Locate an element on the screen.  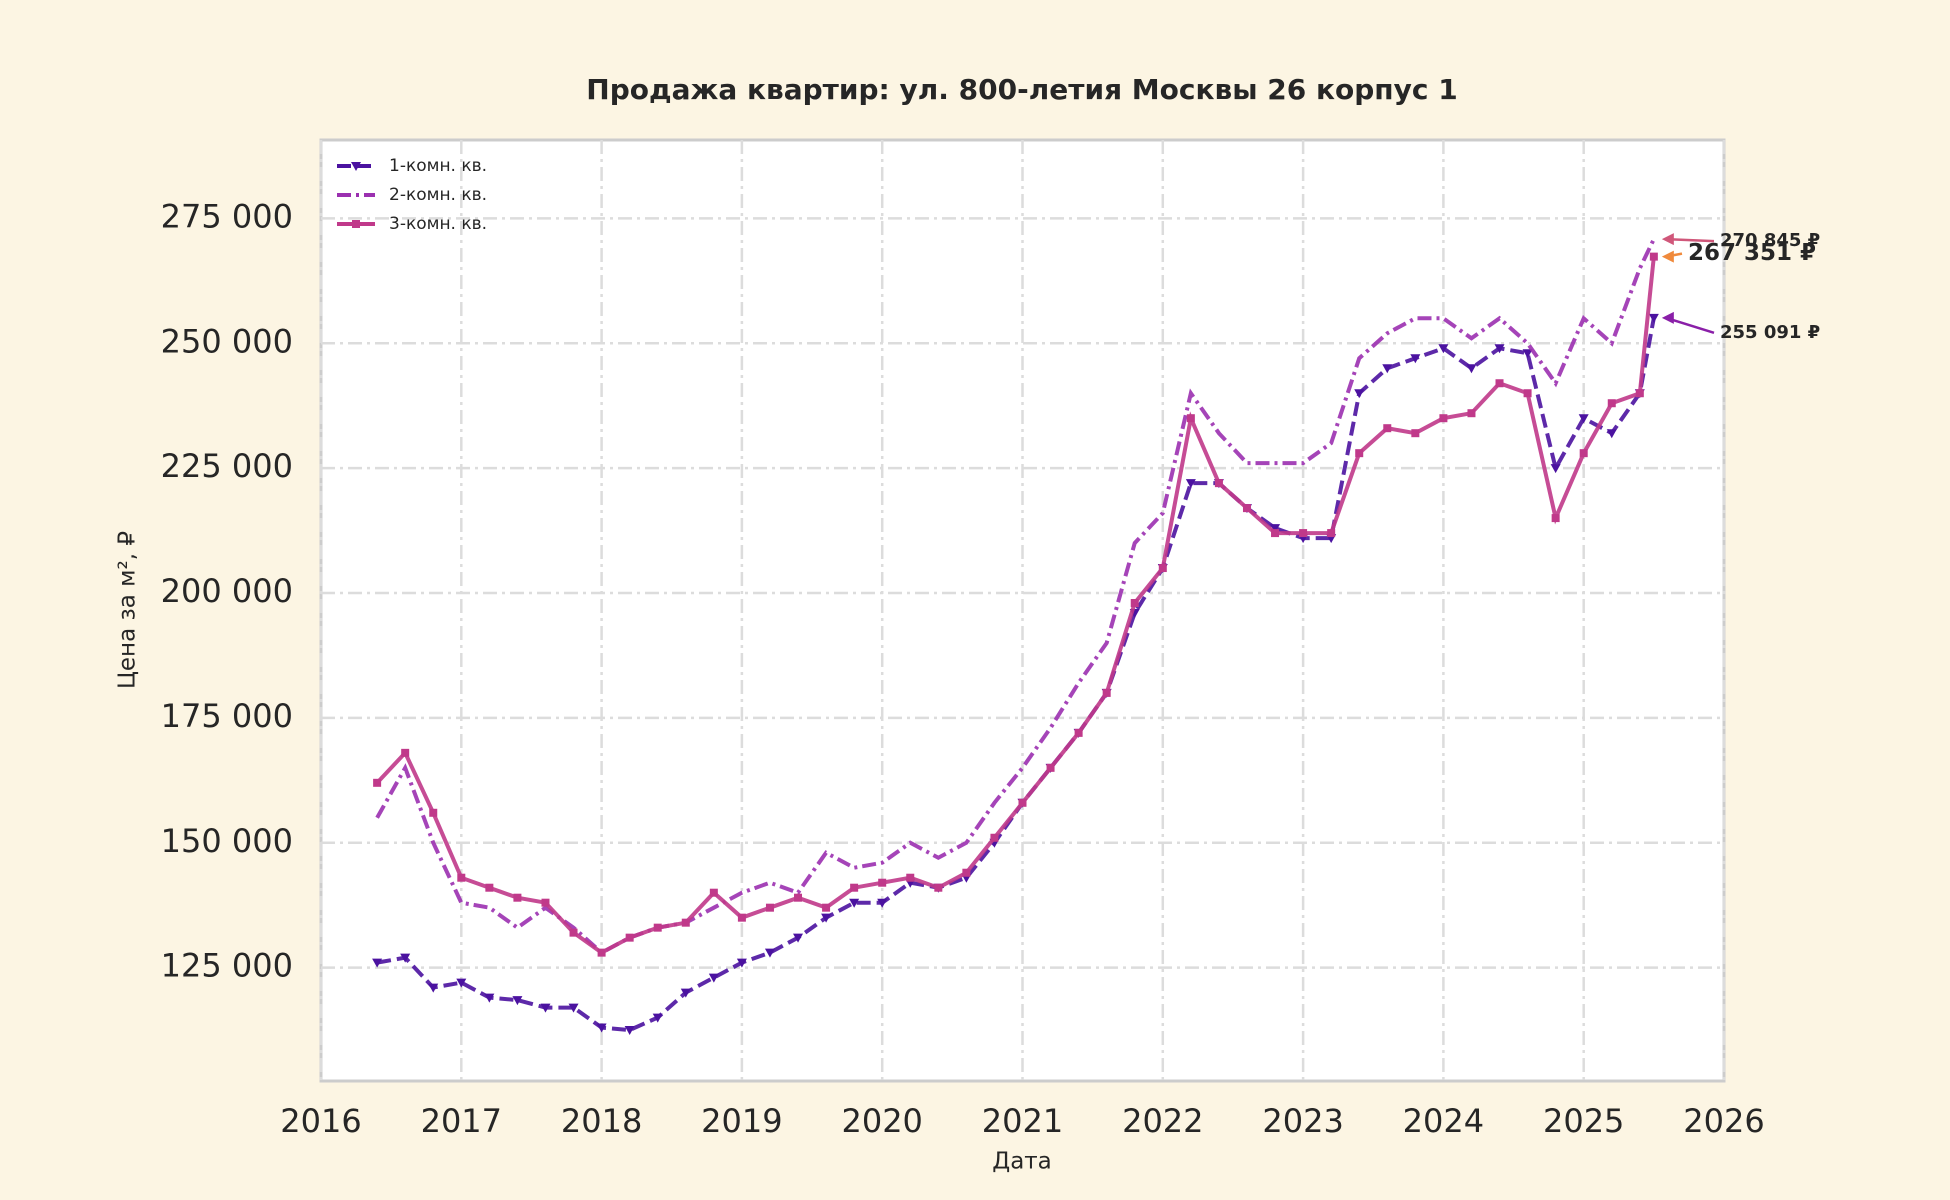
y-tick-label: 200 000 is located at coordinates (227, 591).